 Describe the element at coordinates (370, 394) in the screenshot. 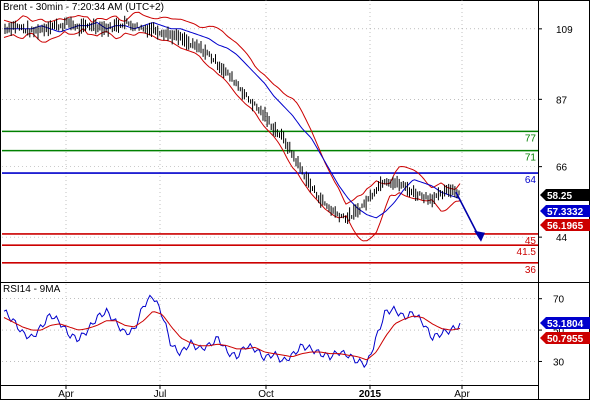

I see `x-tick-label: 2015` at that location.